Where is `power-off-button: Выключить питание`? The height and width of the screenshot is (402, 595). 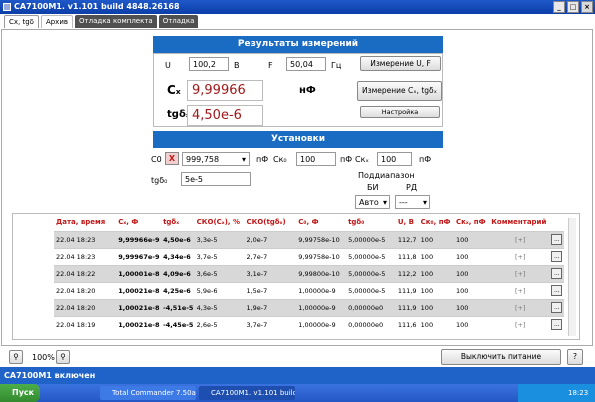
power-off-button: Выключить питание is located at coordinates (501, 357).